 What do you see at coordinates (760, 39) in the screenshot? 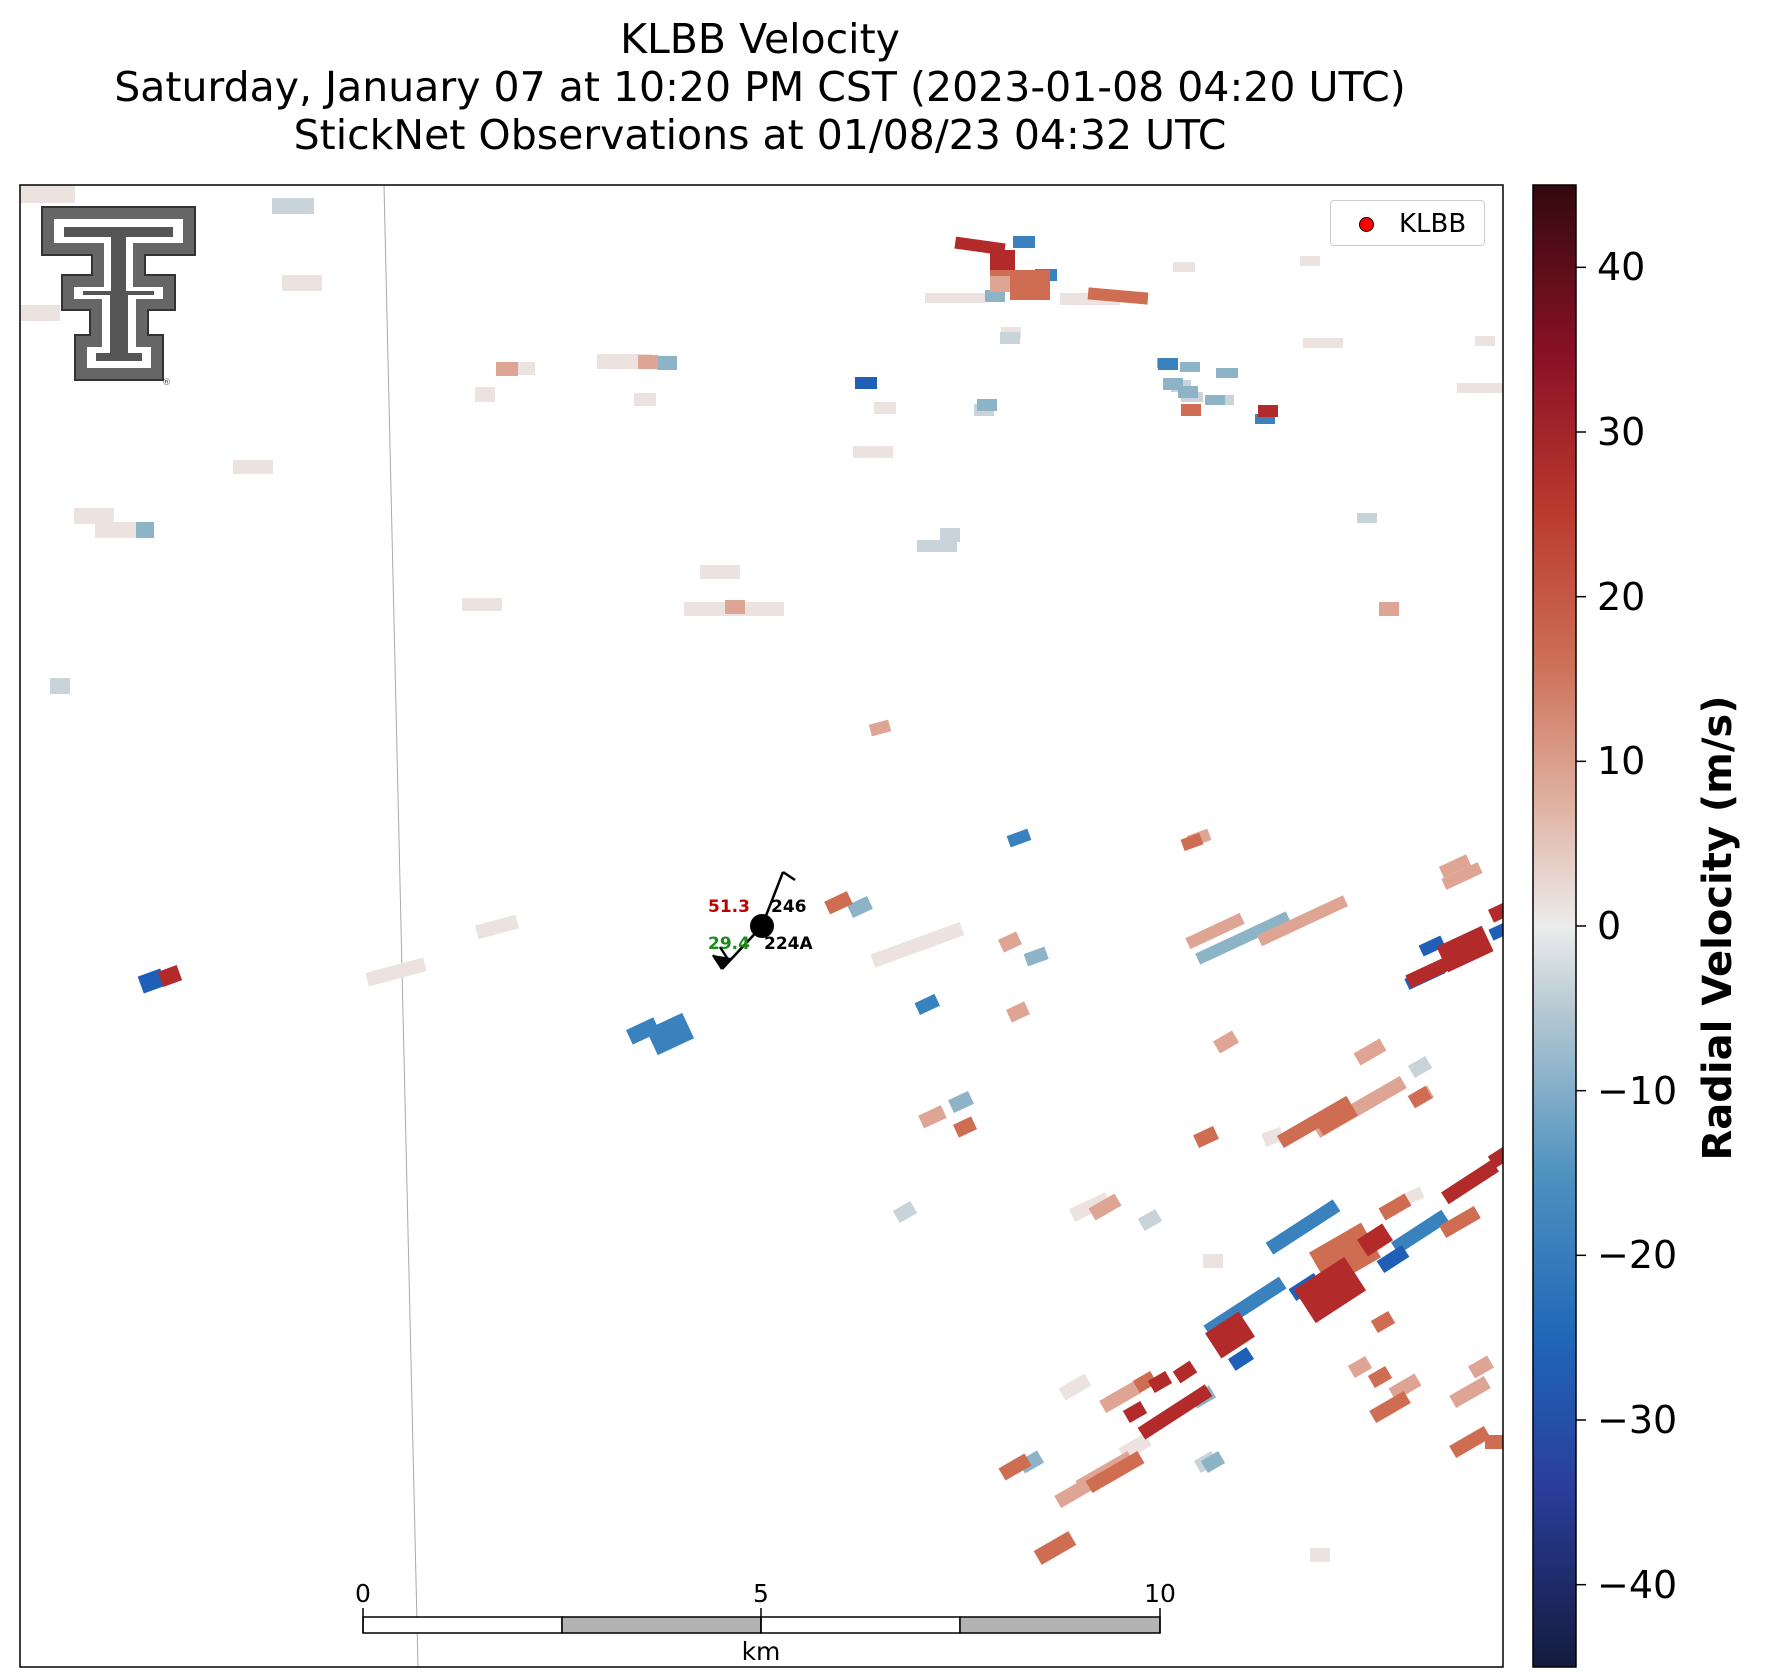
I see `title-line-1: KLBB Velocity` at bounding box center [760, 39].